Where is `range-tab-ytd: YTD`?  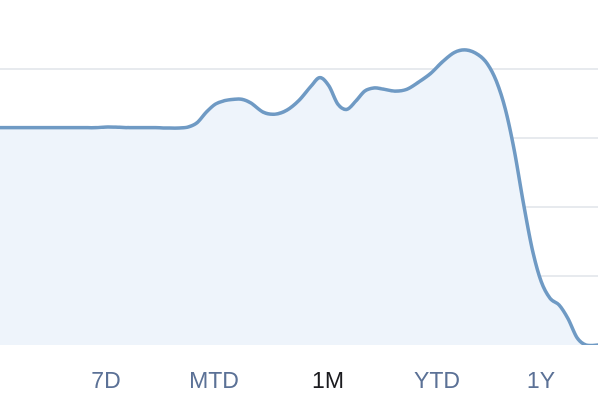 range-tab-ytd: YTD is located at coordinates (437, 380).